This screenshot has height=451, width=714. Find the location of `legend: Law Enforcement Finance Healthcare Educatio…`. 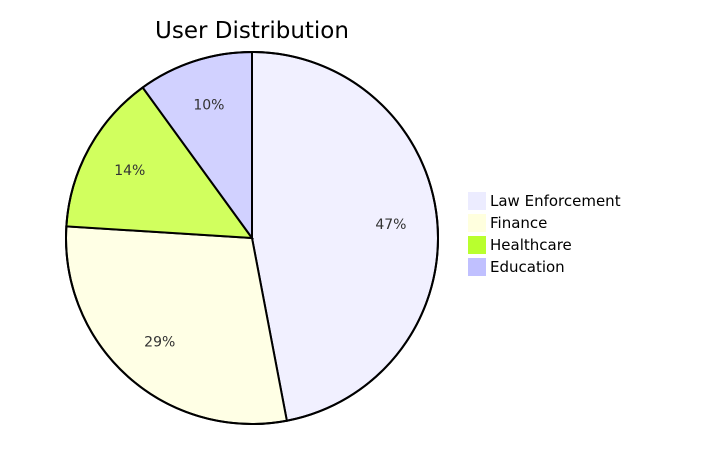

legend: Law Enforcement Finance Healthcare Educatio… is located at coordinates (544, 234).